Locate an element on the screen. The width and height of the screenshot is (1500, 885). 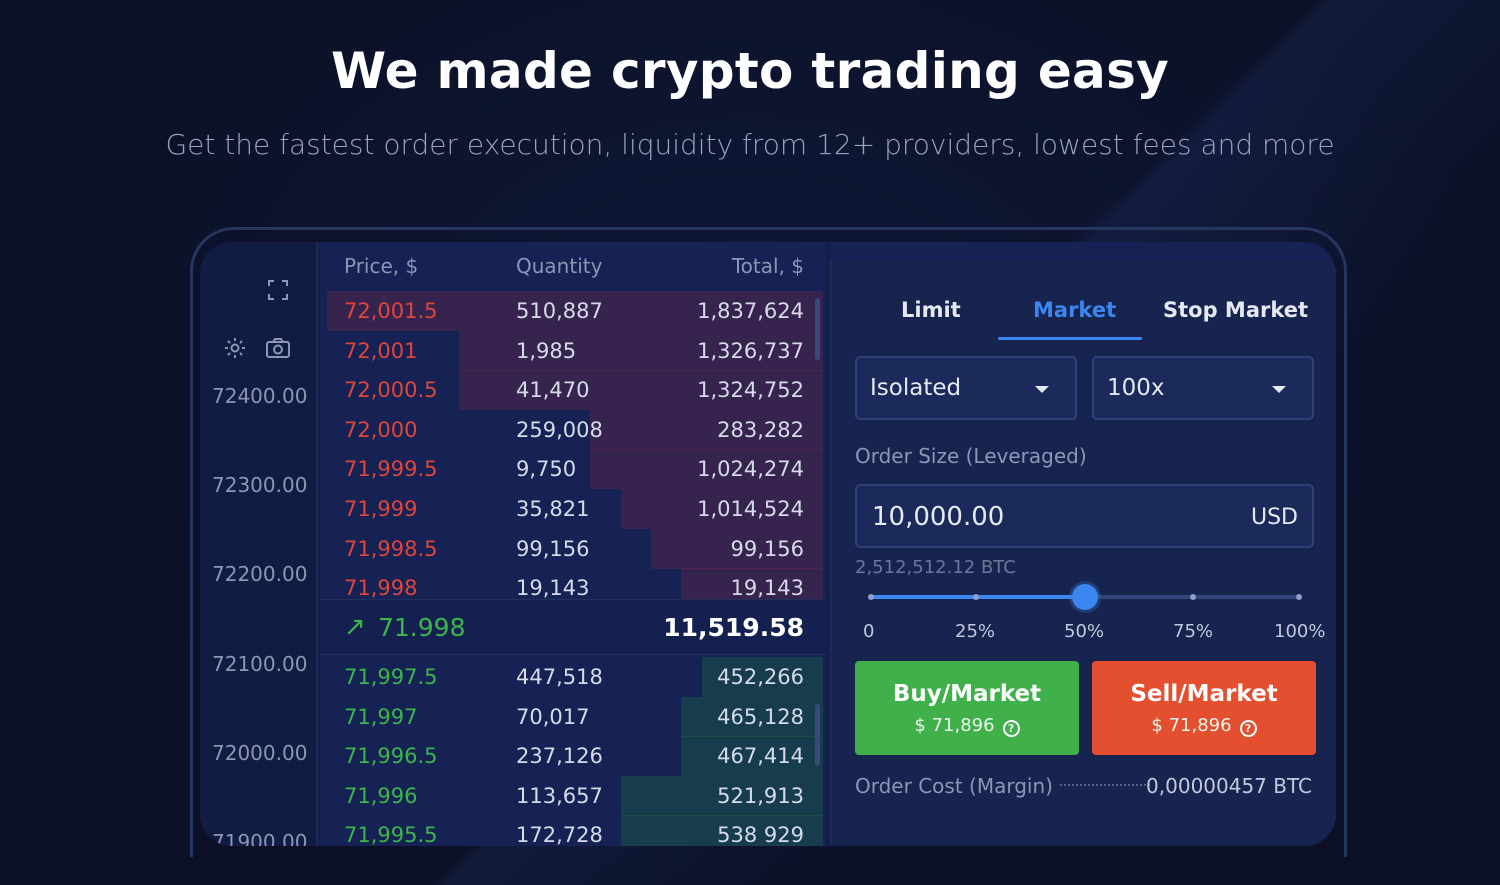
fullscreen-icon is located at coordinates (278, 292).